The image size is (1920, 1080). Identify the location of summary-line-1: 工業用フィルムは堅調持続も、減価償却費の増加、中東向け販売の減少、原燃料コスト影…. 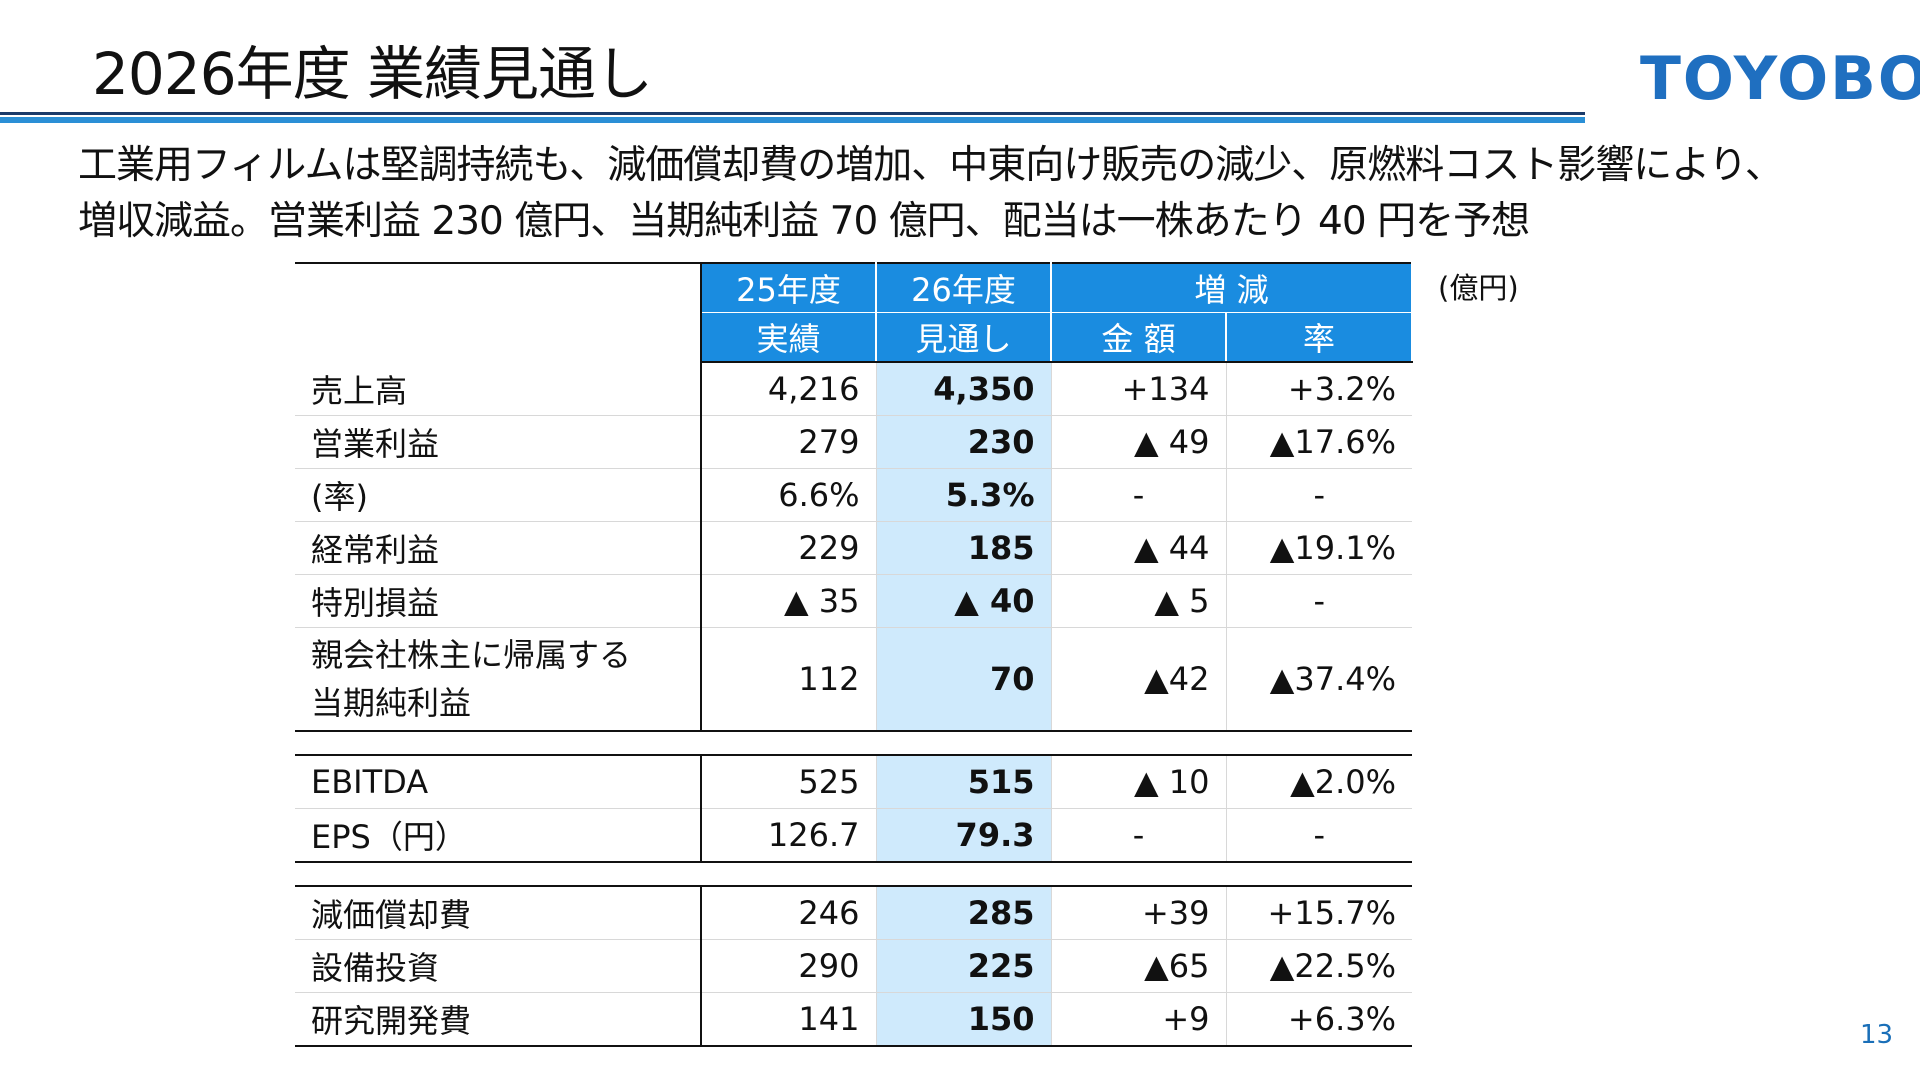
(931, 165).